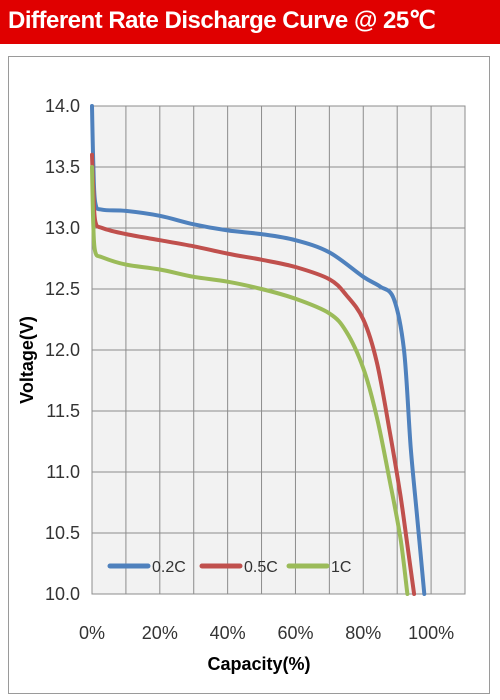 This screenshot has height=700, width=500. Describe the element at coordinates (63, 472) in the screenshot. I see `y-tick-label: 11.0` at that location.